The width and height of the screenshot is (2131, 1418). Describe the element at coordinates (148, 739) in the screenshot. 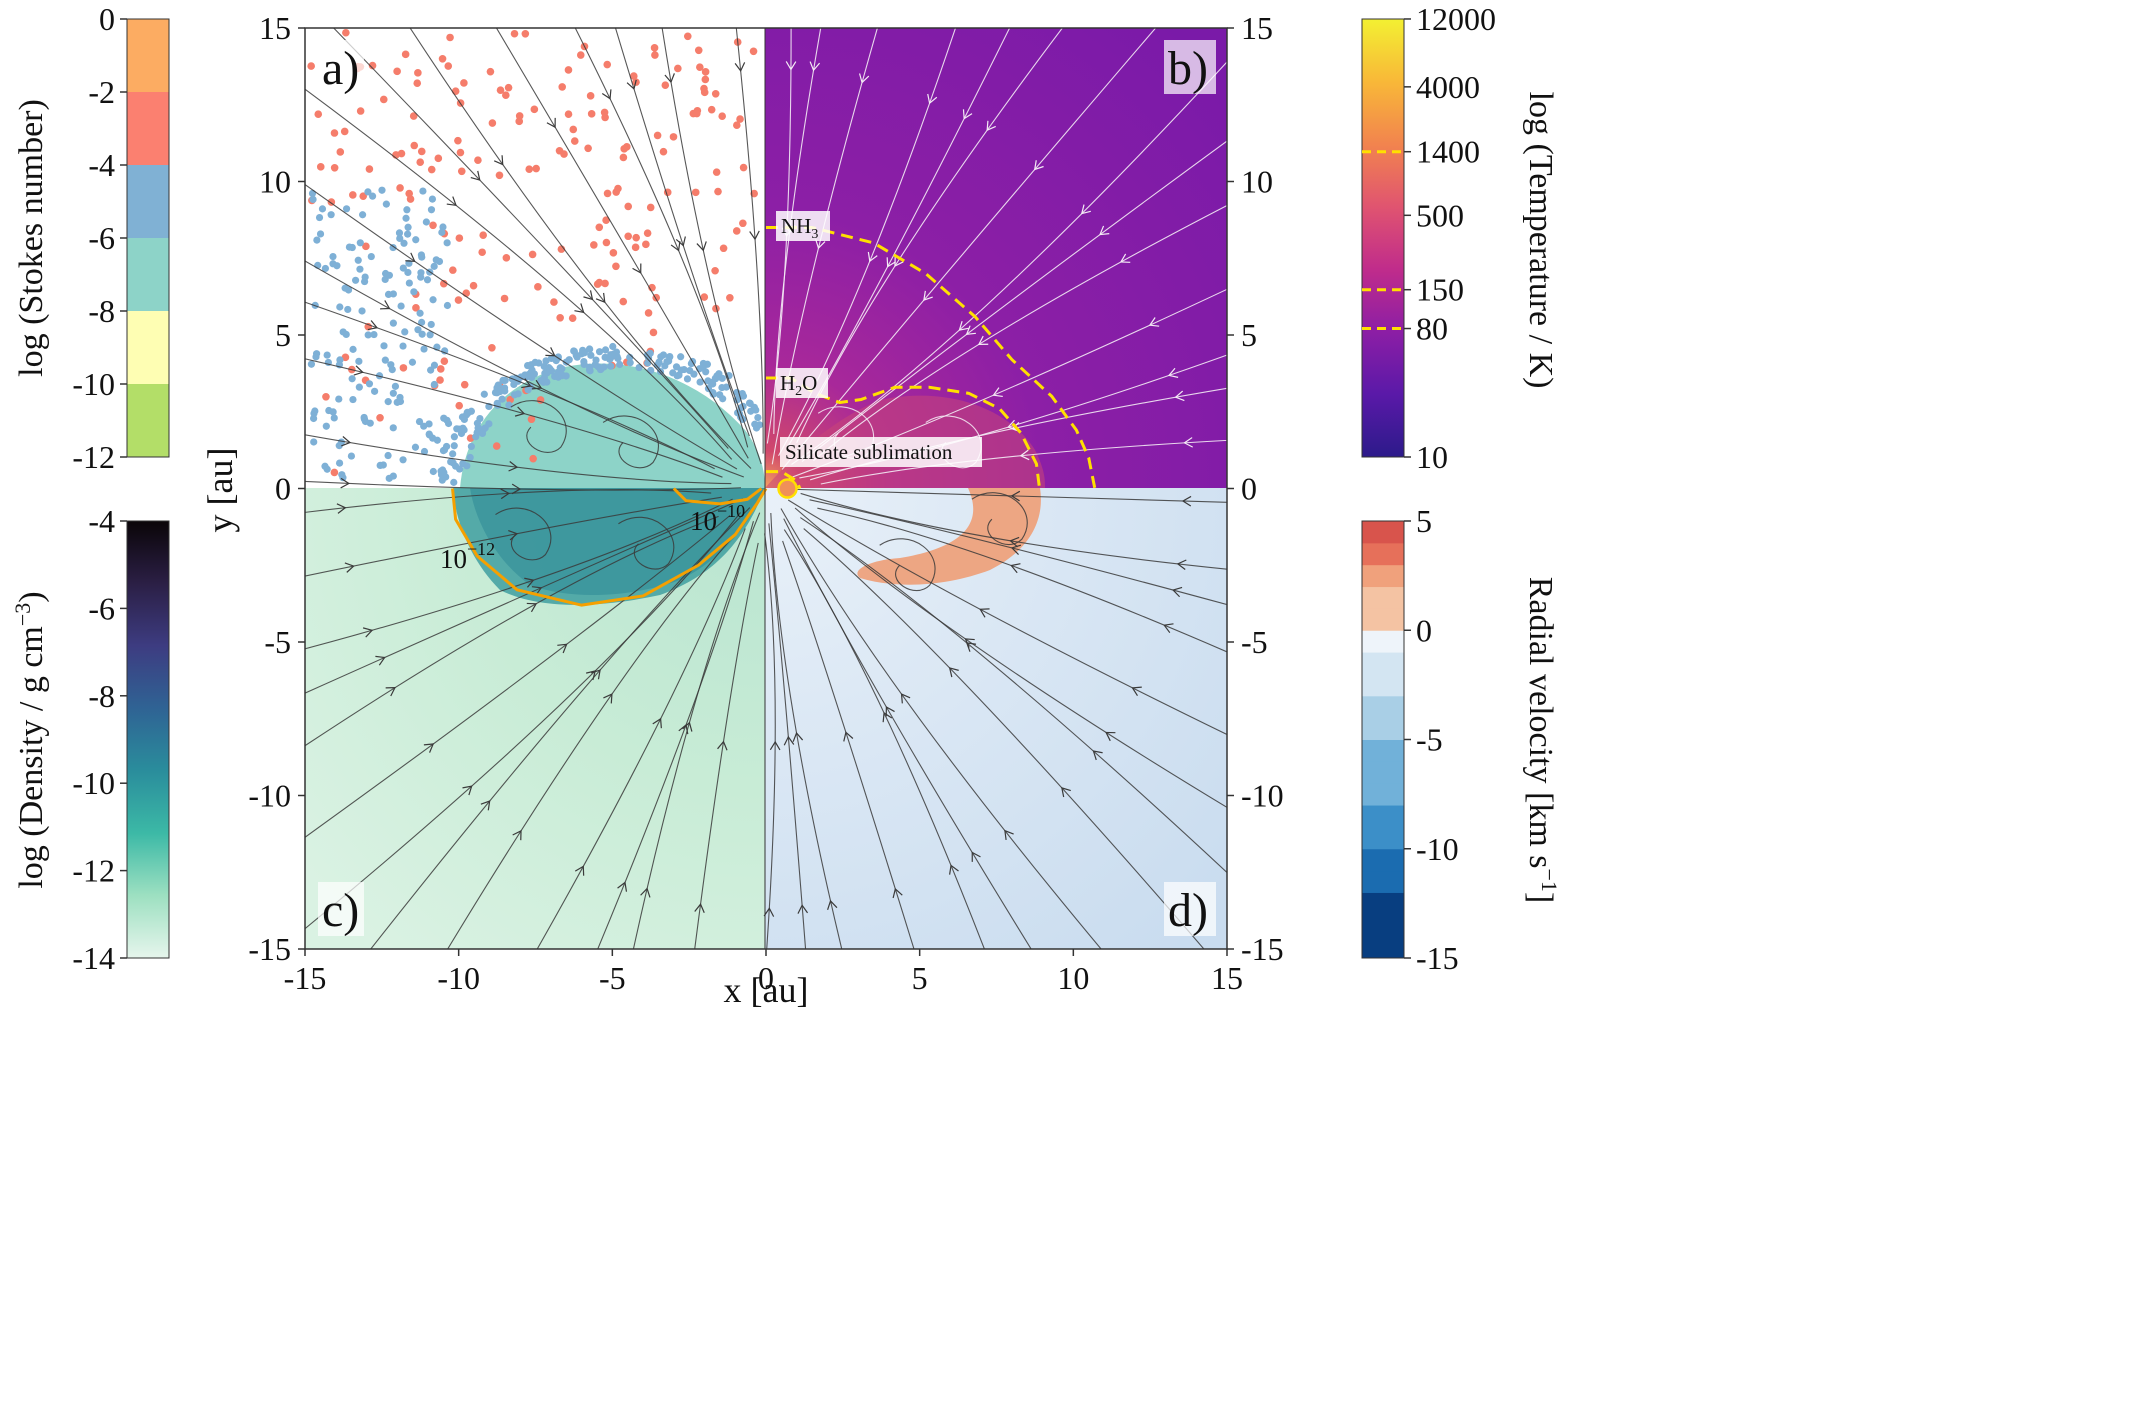

I see `density-colorbar-bar` at that location.